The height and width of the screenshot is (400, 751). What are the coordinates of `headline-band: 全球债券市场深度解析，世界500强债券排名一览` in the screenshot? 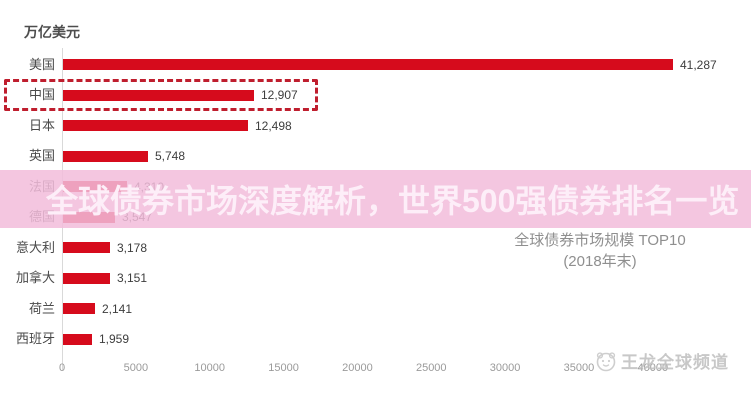 It's located at (375, 199).